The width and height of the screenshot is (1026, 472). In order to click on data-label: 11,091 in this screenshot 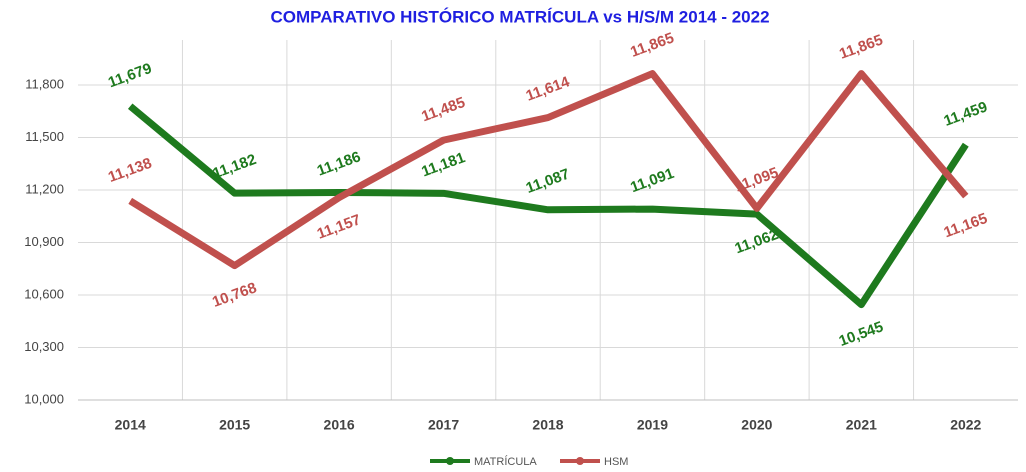, I will do `click(652, 180)`.